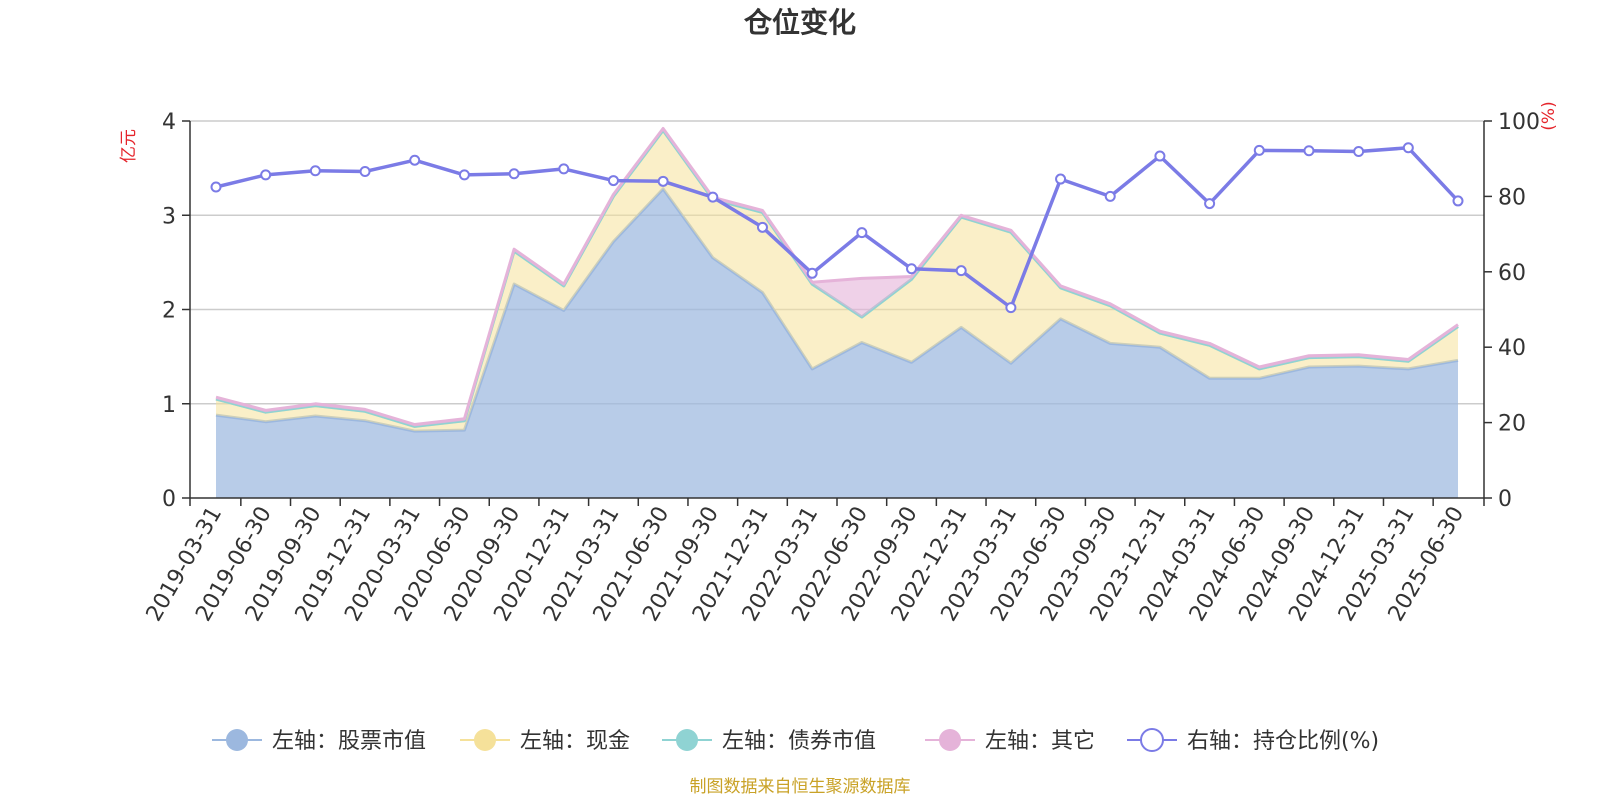  I want to click on legend-label: 左轴：债券市值, so click(799, 741).